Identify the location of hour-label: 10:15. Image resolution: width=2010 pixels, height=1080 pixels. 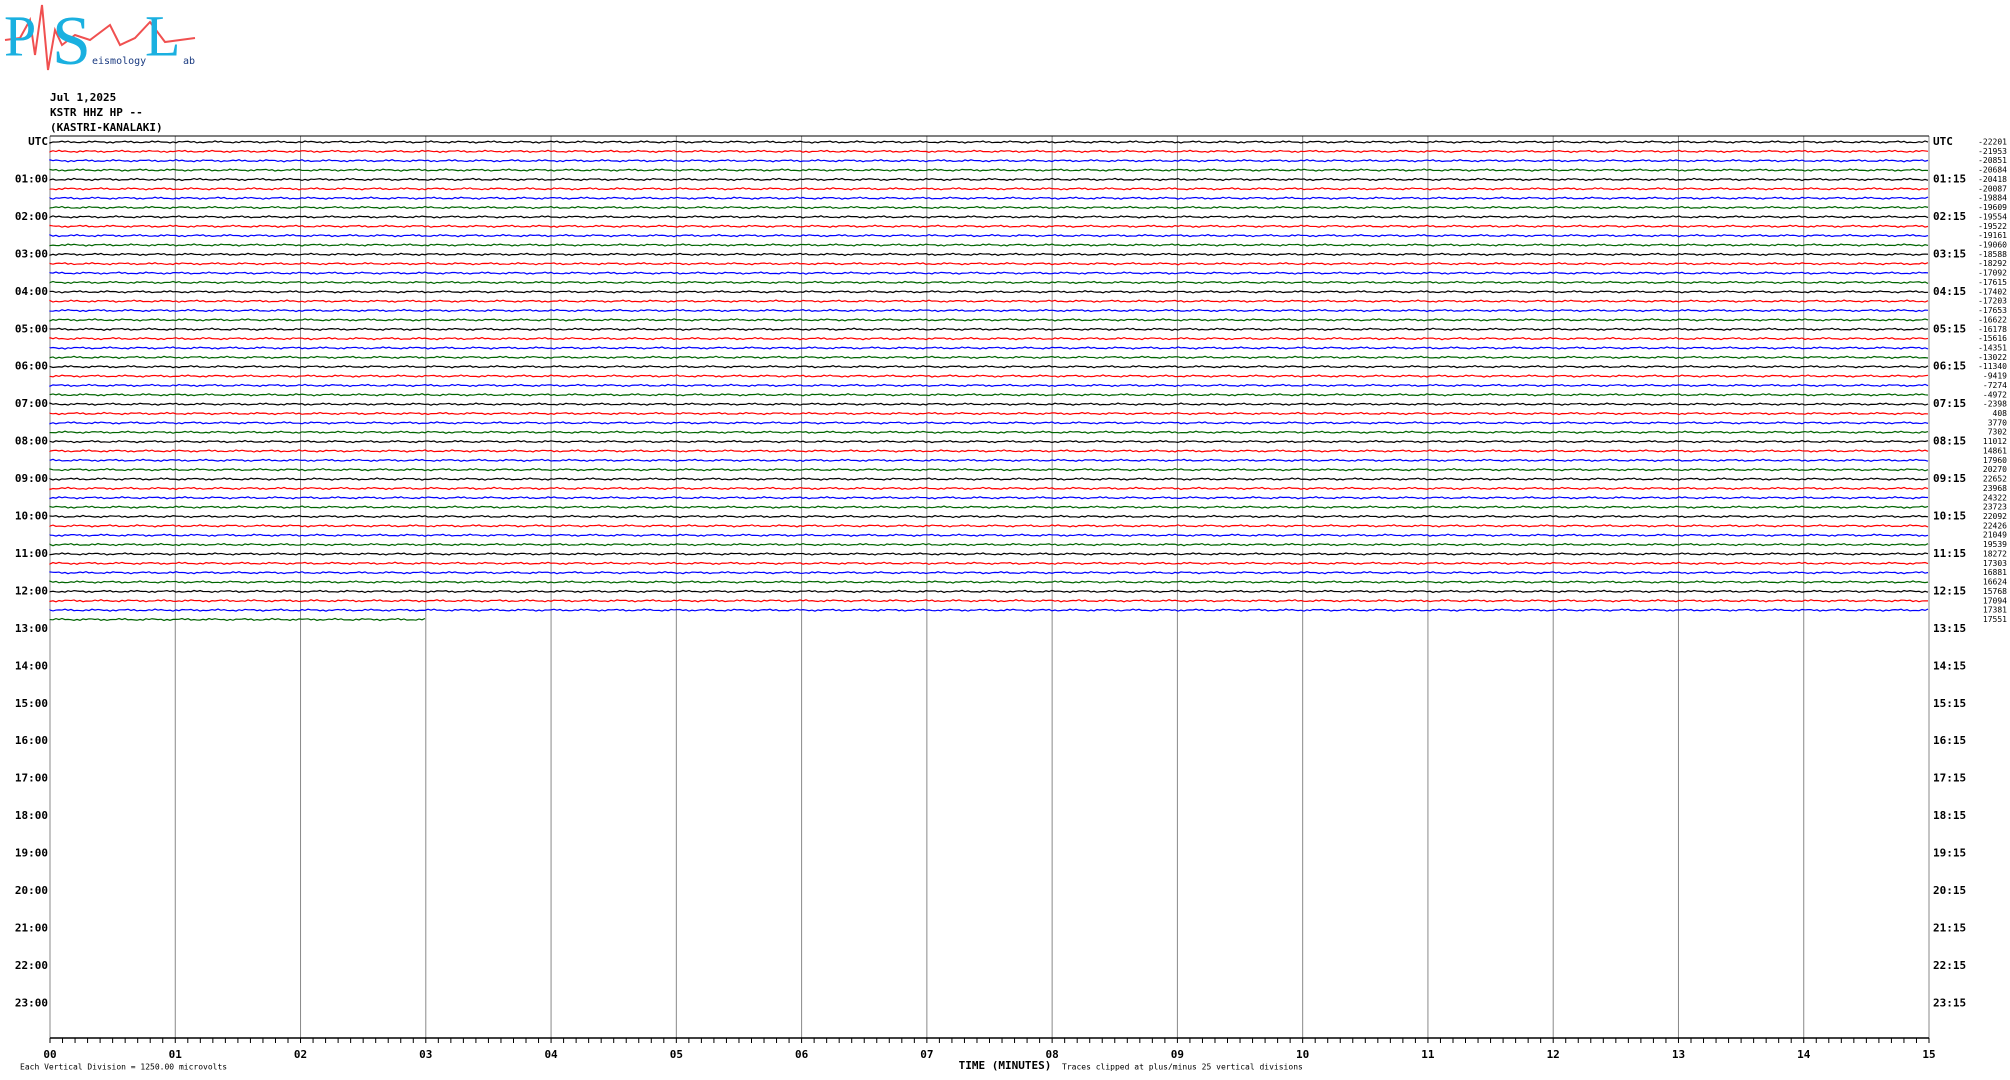
(1949, 516).